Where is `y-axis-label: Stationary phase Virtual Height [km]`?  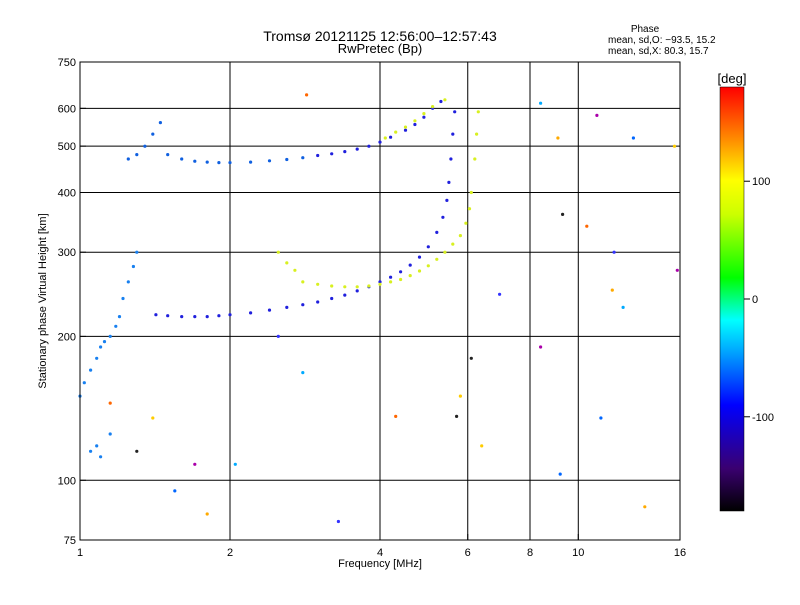
y-axis-label: Stationary phase Virtual Height [km] is located at coordinates (43, 300).